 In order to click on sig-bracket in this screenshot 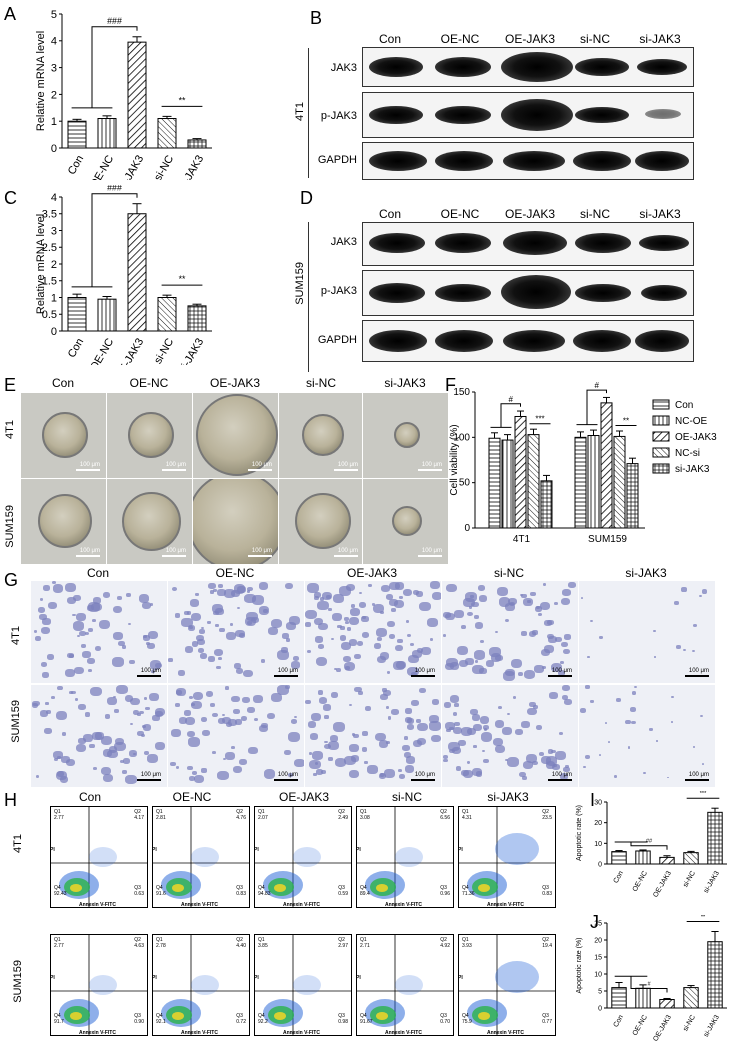, I will do `click(114, 240)`.